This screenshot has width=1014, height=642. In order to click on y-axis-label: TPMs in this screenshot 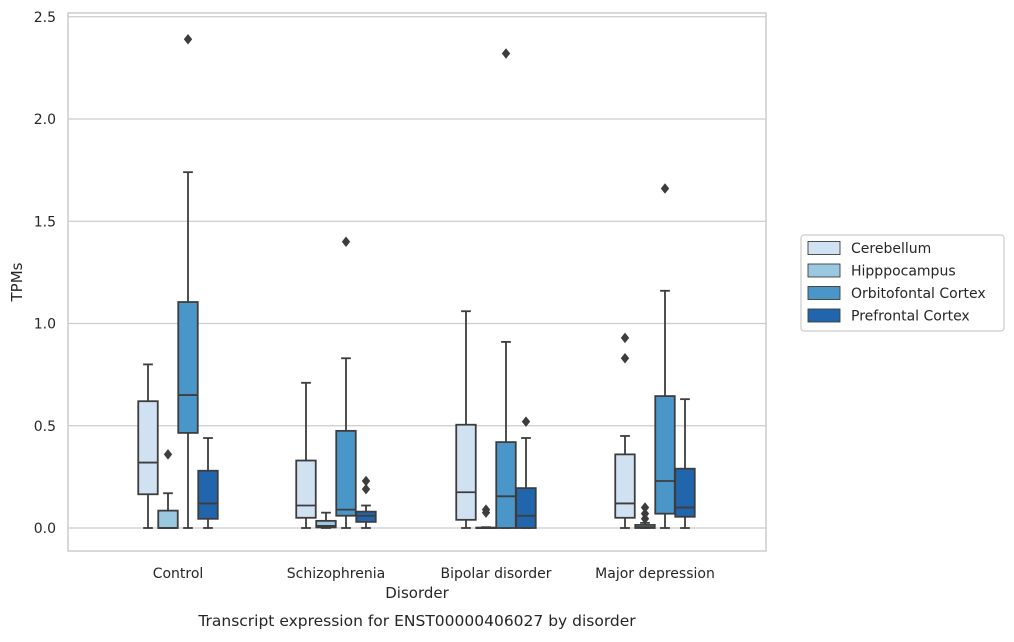, I will do `click(17, 282)`.